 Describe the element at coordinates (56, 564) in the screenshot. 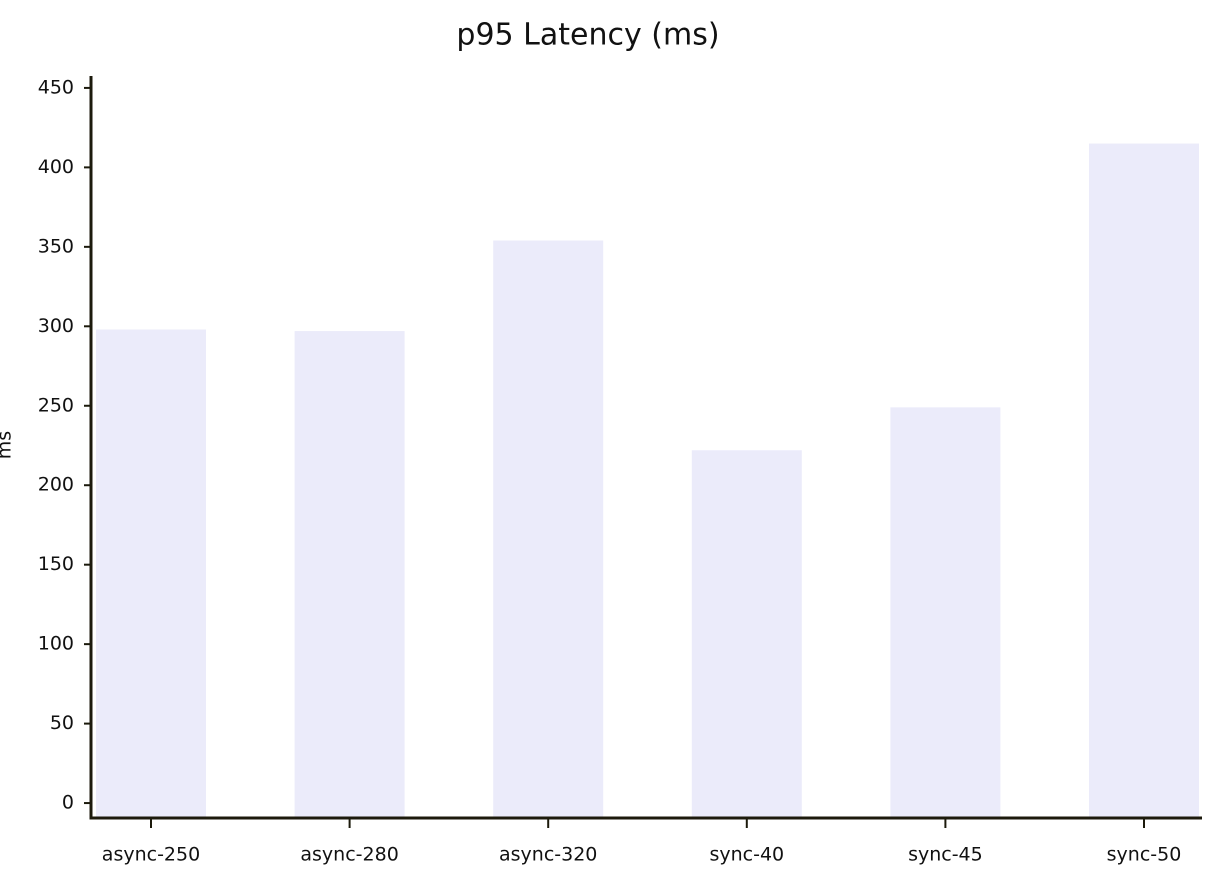

I see `y-tick-label: 150` at that location.